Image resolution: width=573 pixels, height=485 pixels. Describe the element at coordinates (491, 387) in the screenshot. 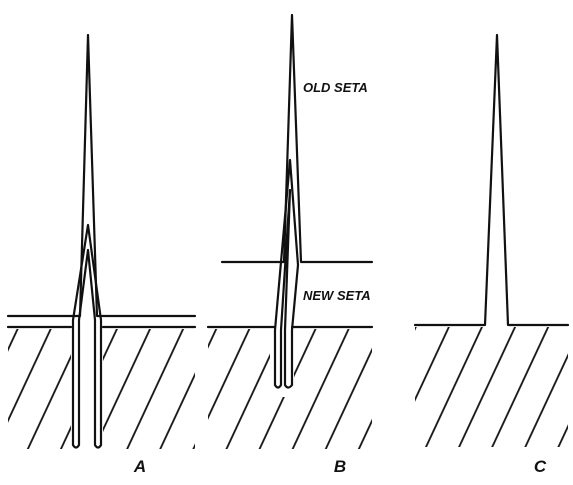

I see `hatching` at that location.